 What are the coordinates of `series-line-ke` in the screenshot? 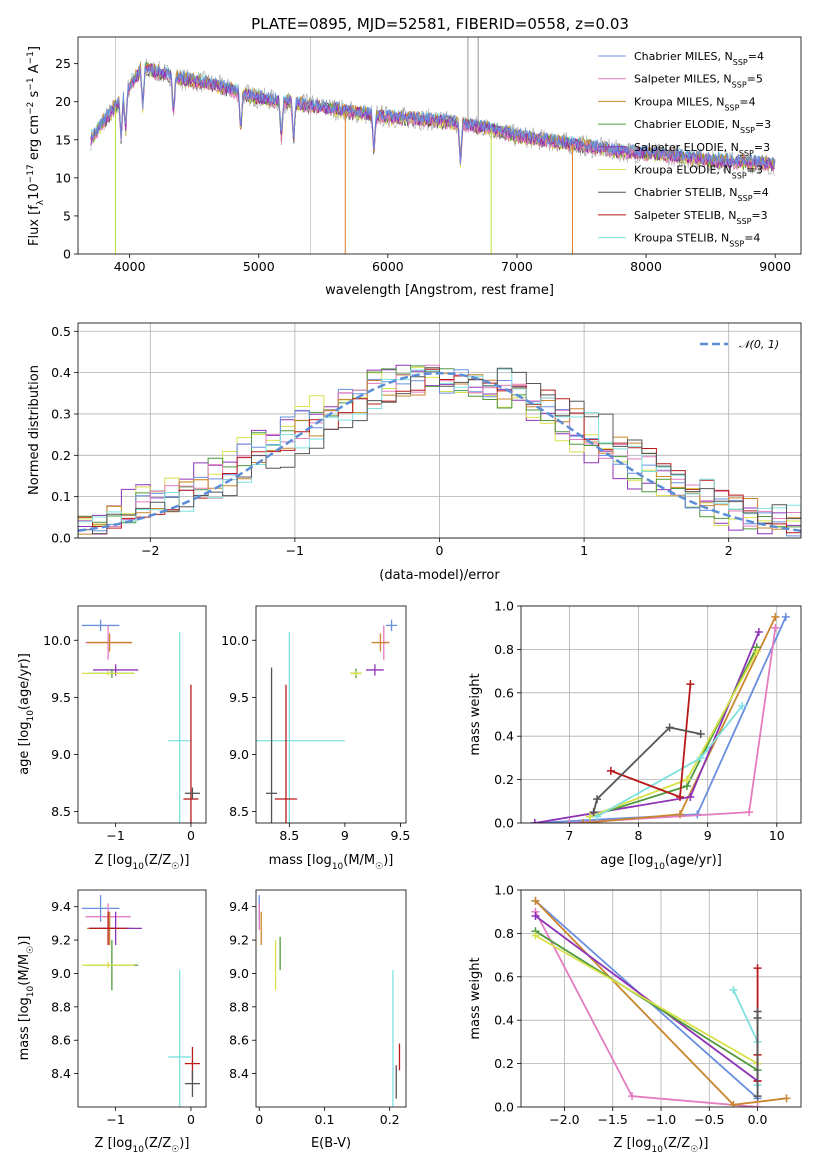 It's located at (673, 734).